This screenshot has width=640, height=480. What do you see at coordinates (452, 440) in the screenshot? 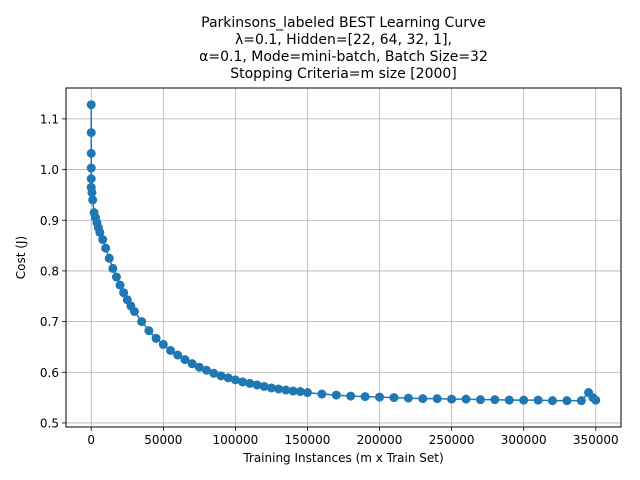
I see `x-tick-label: 250000` at bounding box center [452, 440].